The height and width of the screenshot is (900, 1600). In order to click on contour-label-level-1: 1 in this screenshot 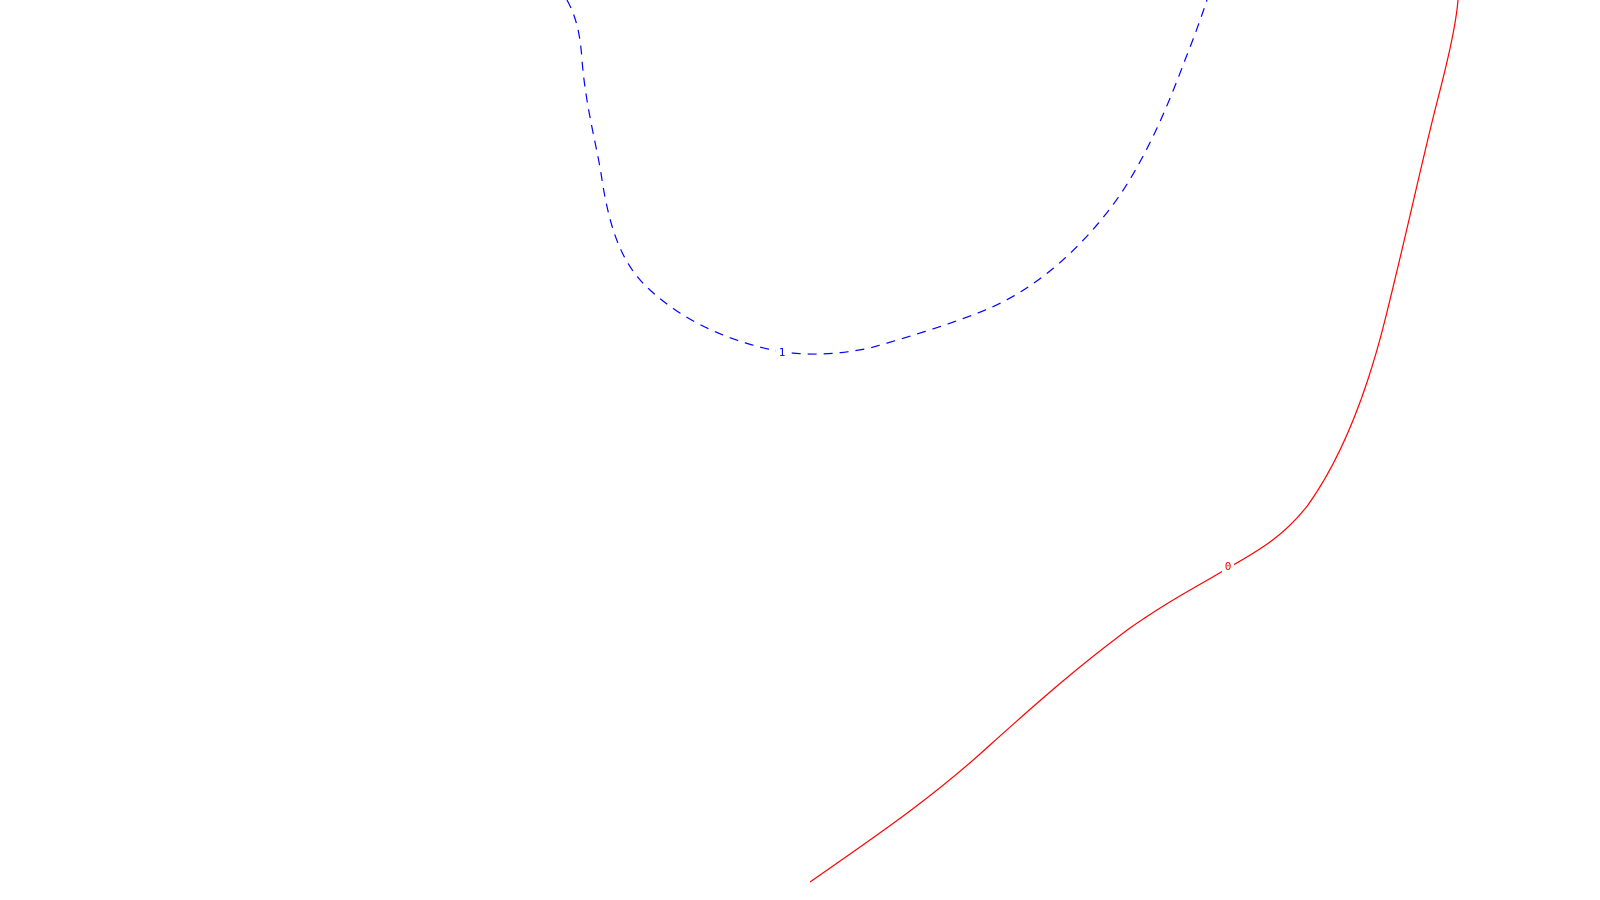, I will do `click(782, 352)`.